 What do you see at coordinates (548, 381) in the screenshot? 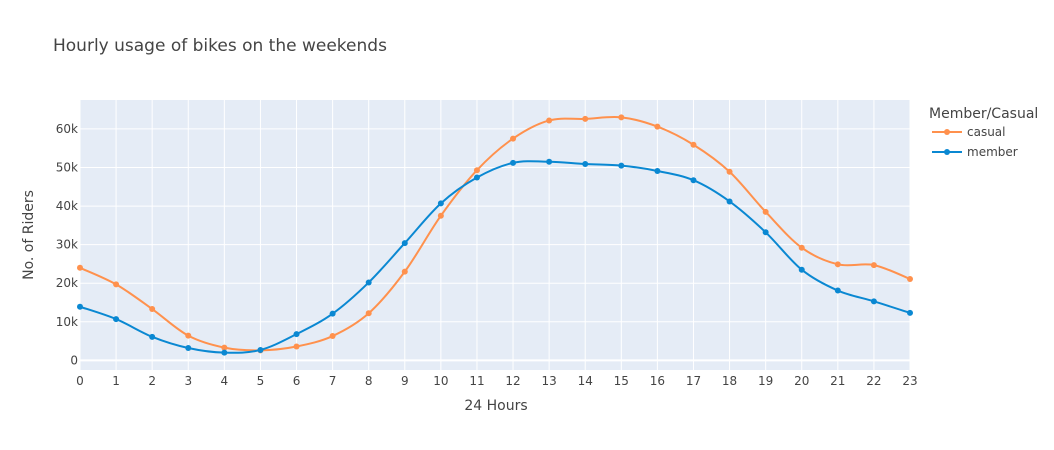
I see `x-tick-label: 13` at bounding box center [548, 381].